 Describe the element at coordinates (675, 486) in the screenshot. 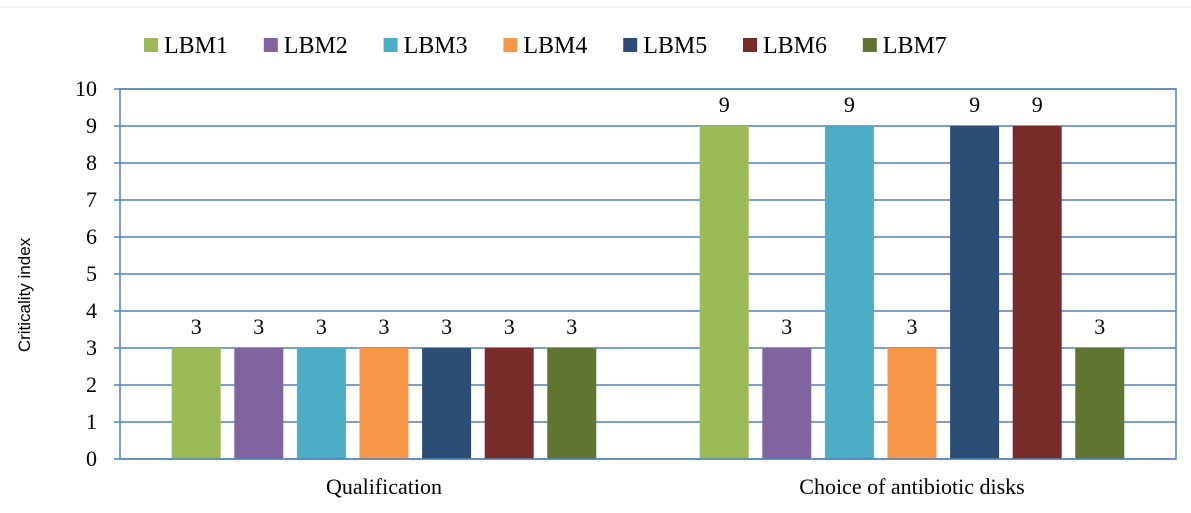

I see `x-axis-ticks: Qualification Choice of antibiotic disks` at that location.